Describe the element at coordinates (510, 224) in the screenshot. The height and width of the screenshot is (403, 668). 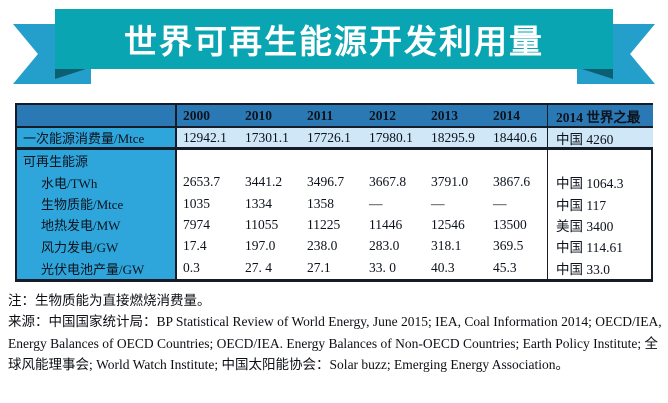
I see `data-cell: 13500` at that location.